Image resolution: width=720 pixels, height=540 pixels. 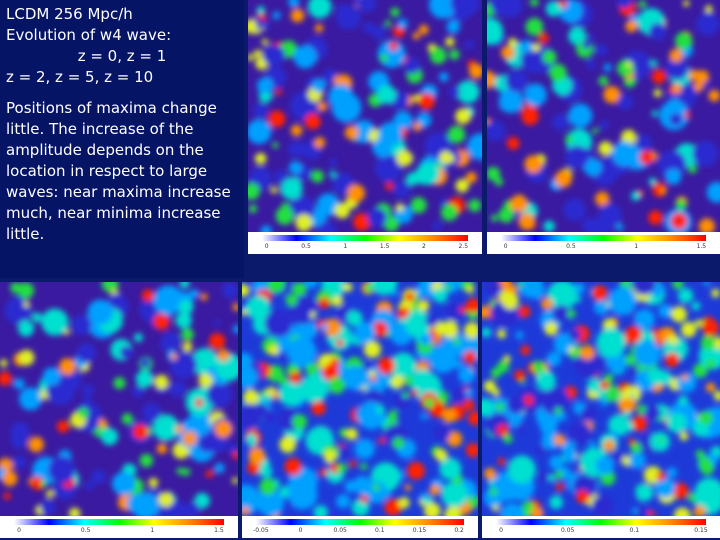 I want to click on colorbar-tick-label: 0.5, so click(x=571, y=246).